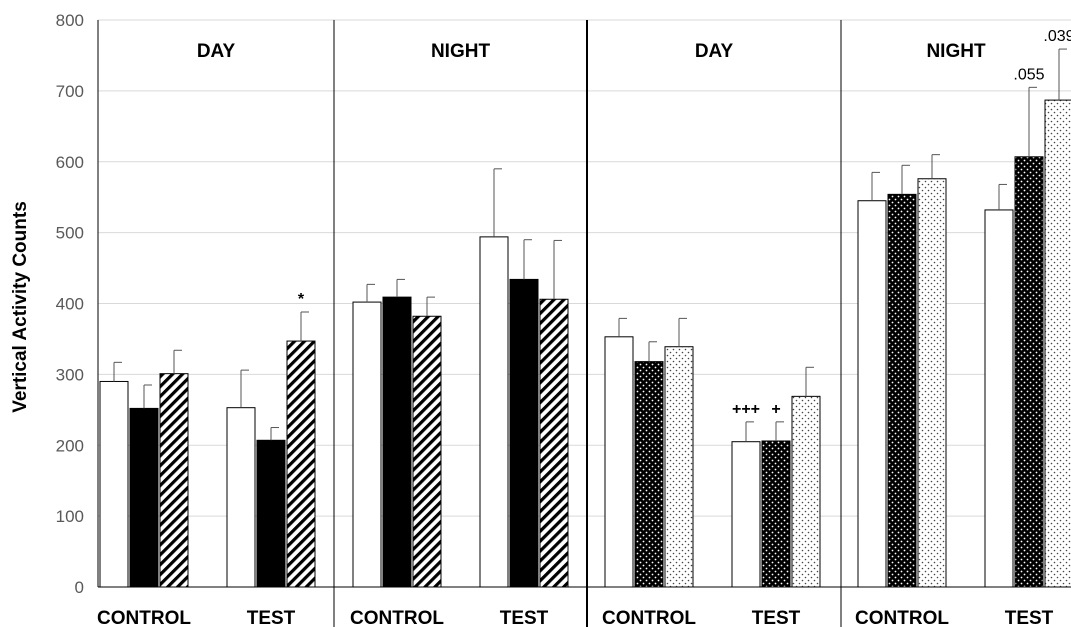  Describe the element at coordinates (70, 233) in the screenshot. I see `y-tick-label: 500` at that location.